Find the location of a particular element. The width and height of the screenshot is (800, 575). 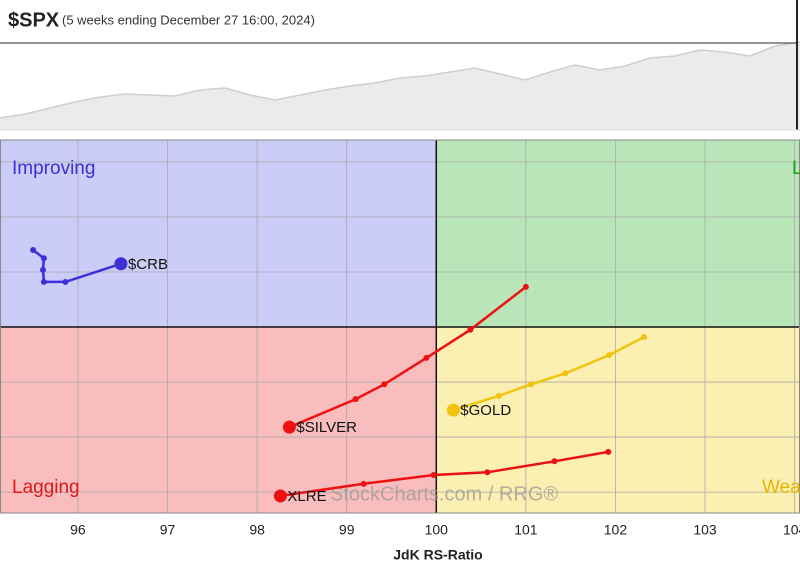

quadrant-leading is located at coordinates (618, 234).